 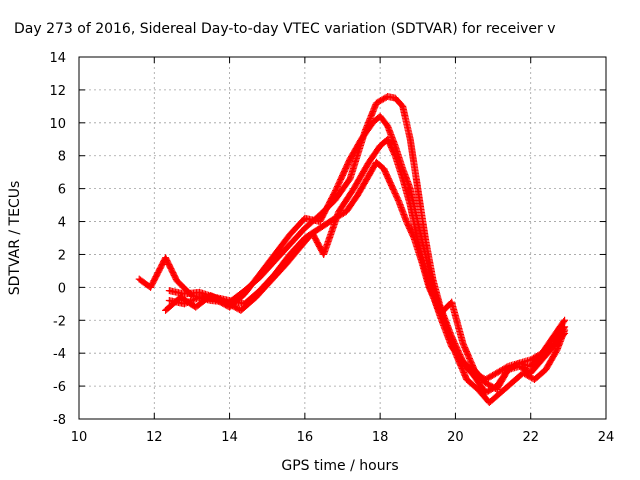 What do you see at coordinates (154, 437) in the screenshot?
I see `x-tick-label: 12` at bounding box center [154, 437].